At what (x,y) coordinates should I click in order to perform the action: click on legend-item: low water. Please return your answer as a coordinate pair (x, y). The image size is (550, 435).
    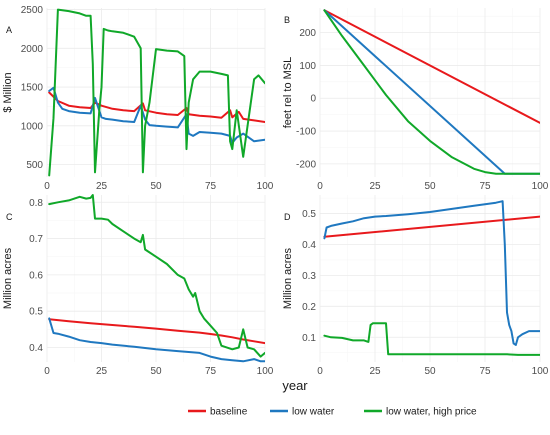
    Looking at the image, I should click on (302, 412).